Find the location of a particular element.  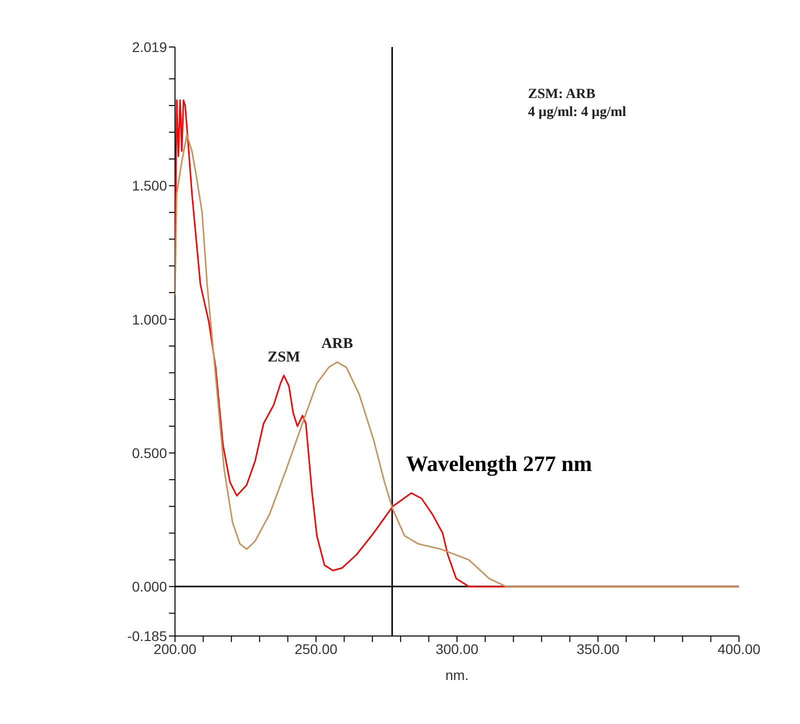

x-tick-label: 350.00 is located at coordinates (598, 648).